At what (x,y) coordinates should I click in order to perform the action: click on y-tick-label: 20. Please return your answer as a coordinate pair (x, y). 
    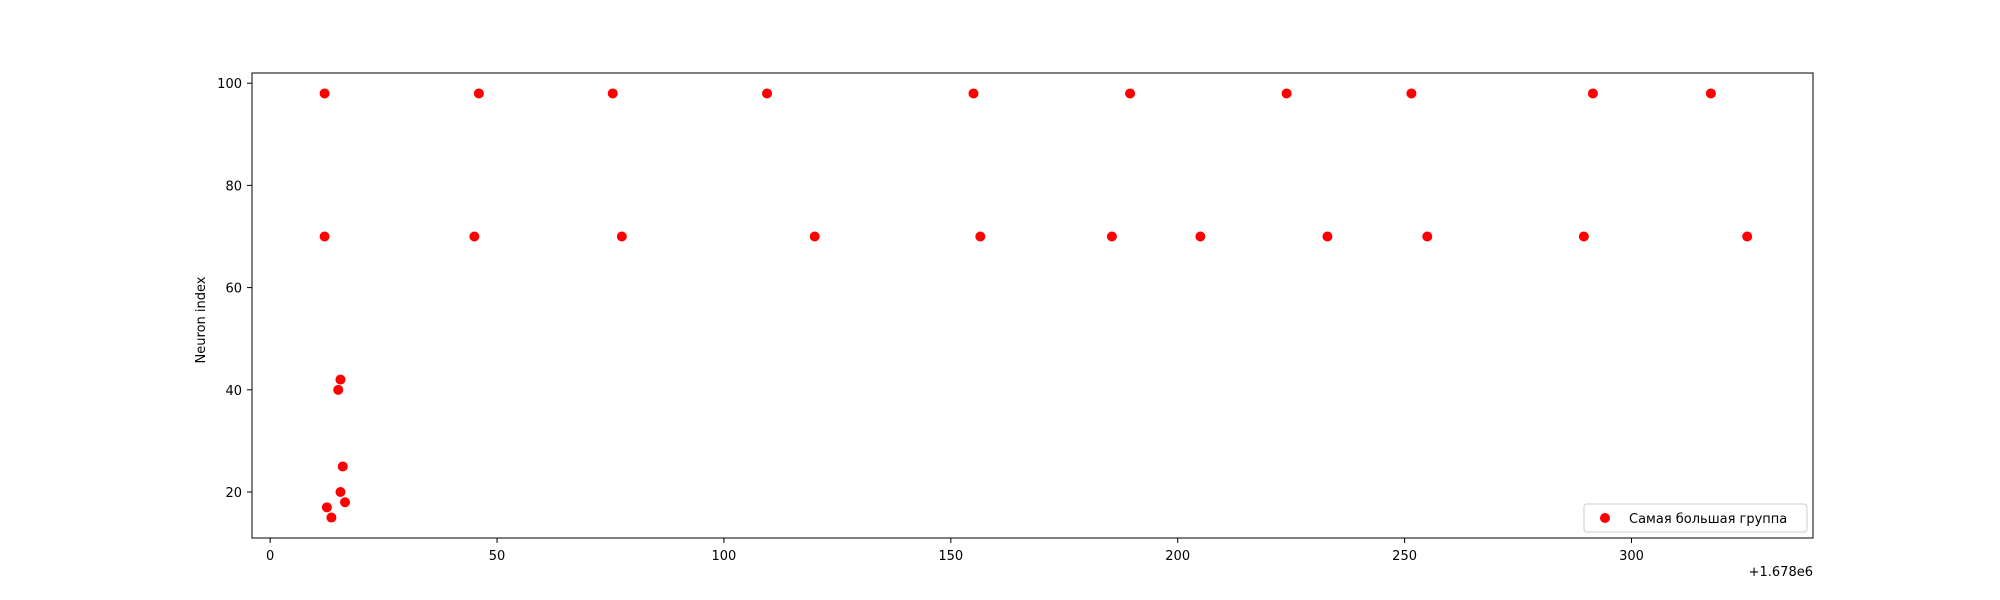
    Looking at the image, I should click on (233, 493).